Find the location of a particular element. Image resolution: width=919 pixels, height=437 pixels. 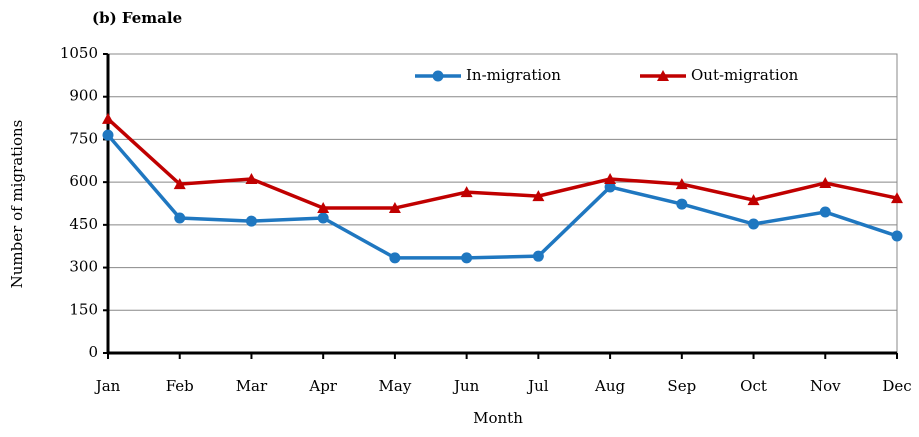

y-tick-label: 600 is located at coordinates (83, 181).